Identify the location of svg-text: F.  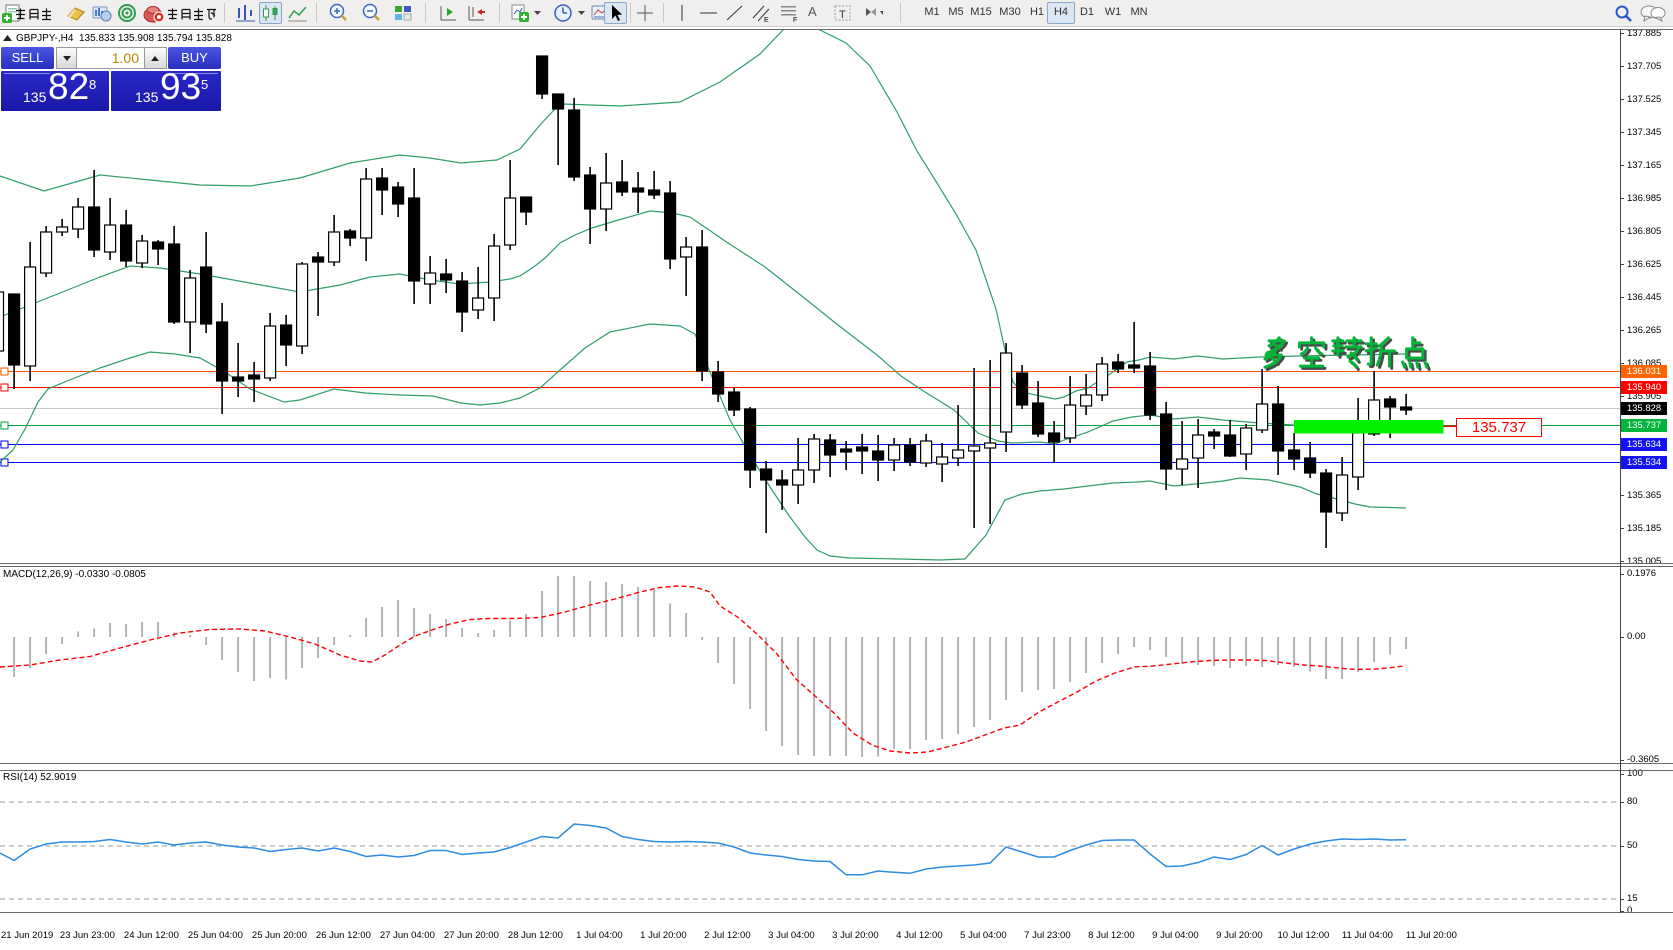
(795, 20).